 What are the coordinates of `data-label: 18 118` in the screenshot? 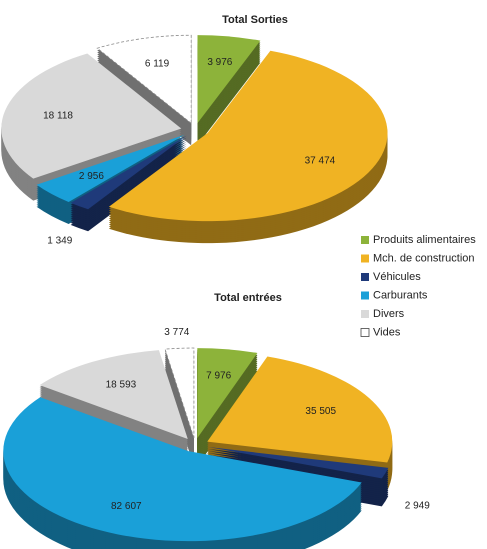 It's located at (58, 115).